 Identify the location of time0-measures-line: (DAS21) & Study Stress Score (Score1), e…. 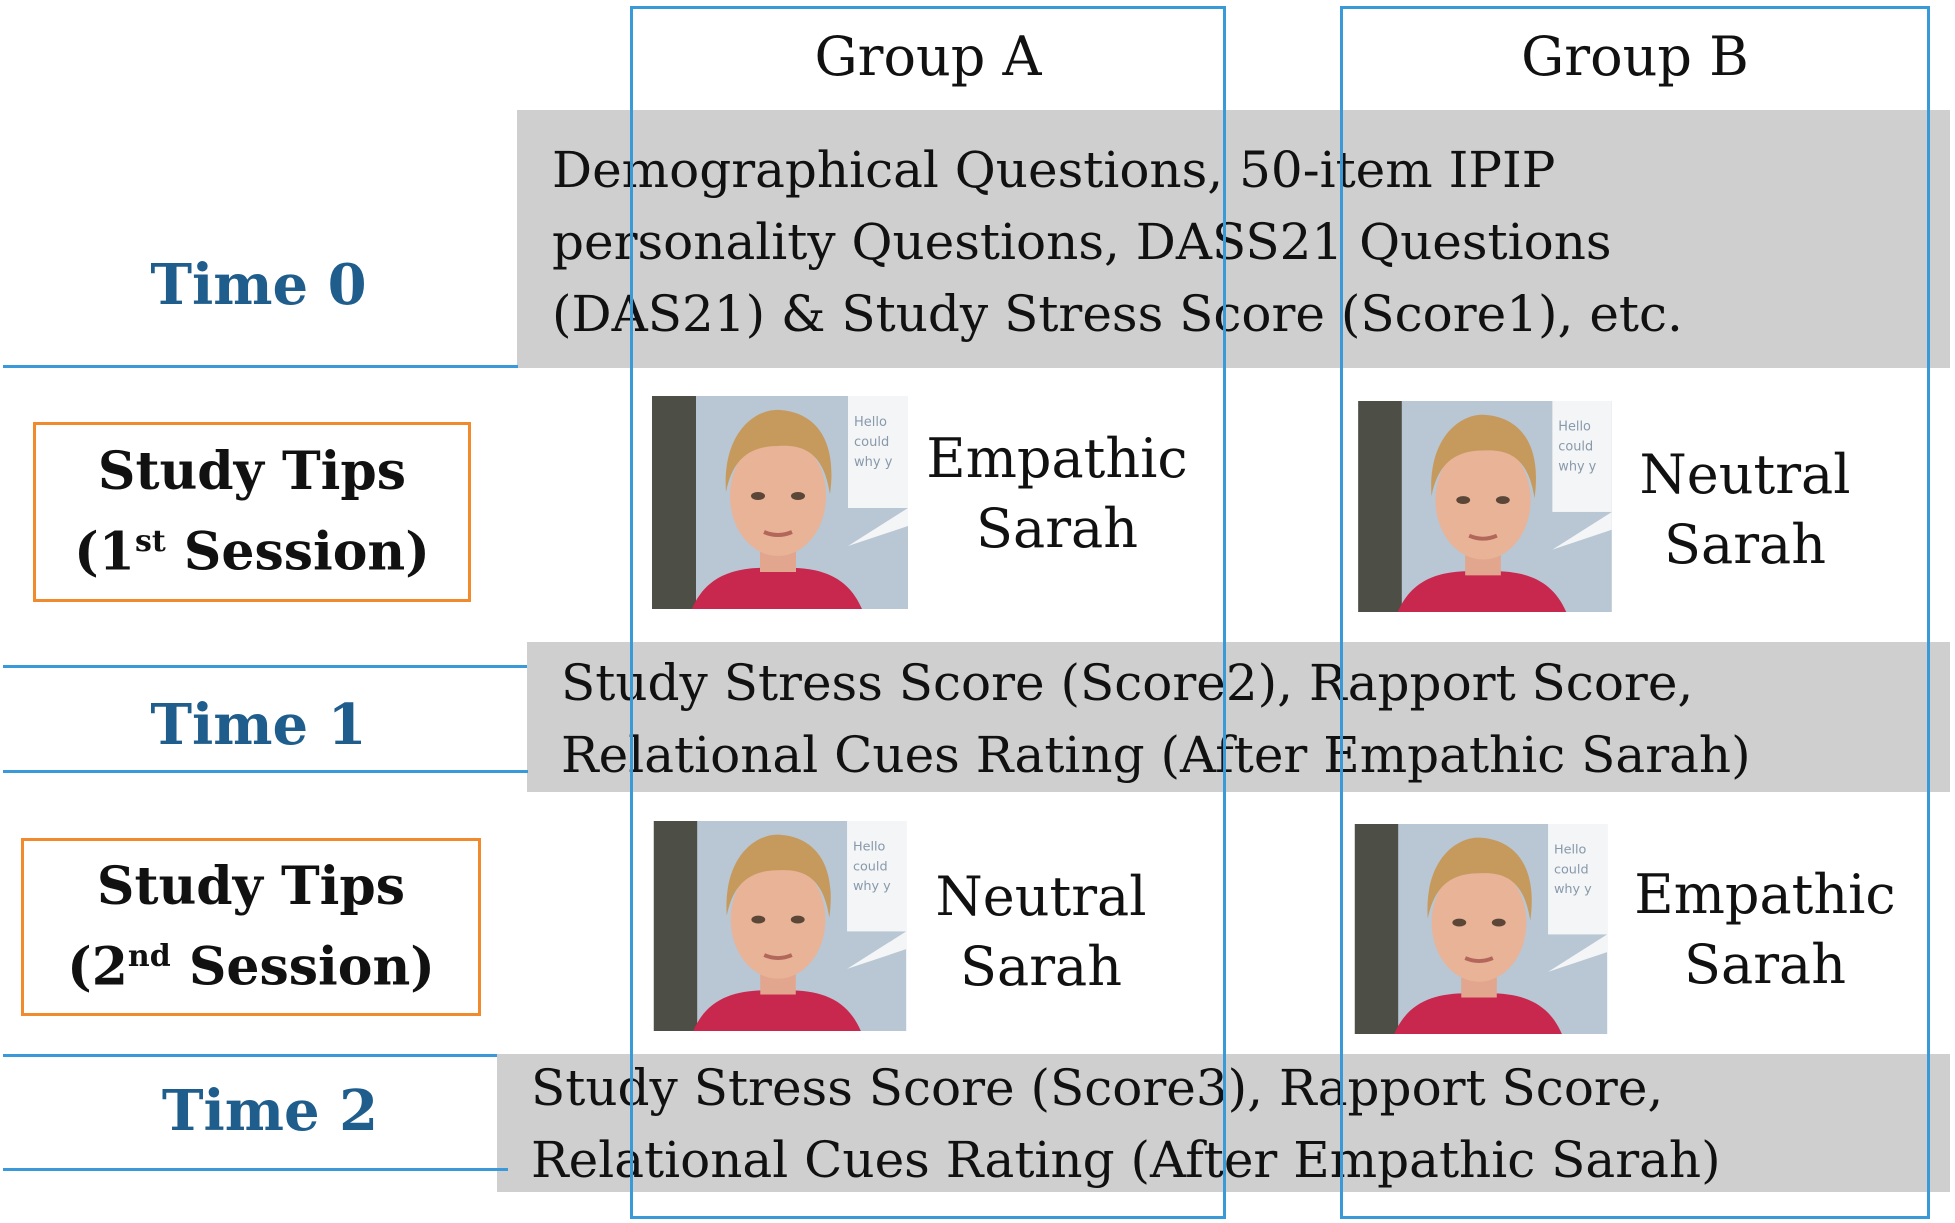
(1117, 314).